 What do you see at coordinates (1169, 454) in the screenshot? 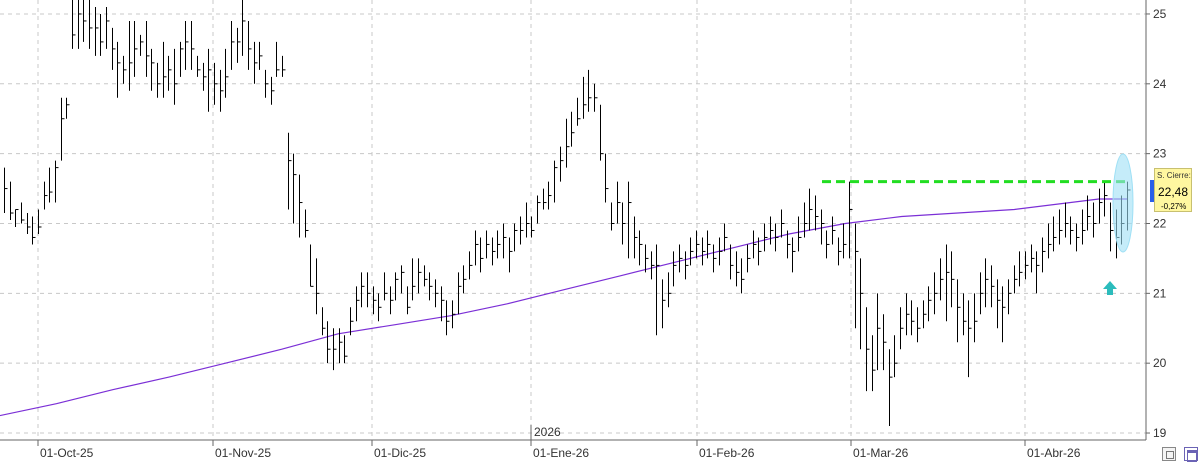
I see `restore-view-button` at bounding box center [1169, 454].